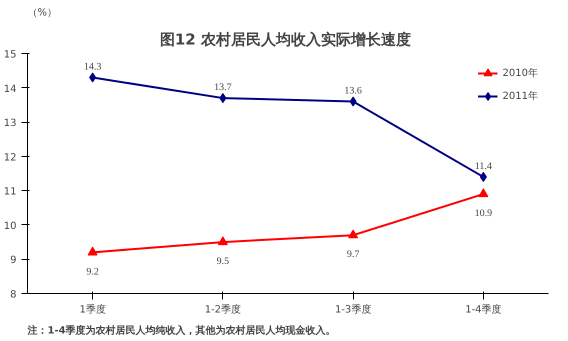  What do you see at coordinates (353, 91) in the screenshot?
I see `data-label: 13.6` at bounding box center [353, 91].